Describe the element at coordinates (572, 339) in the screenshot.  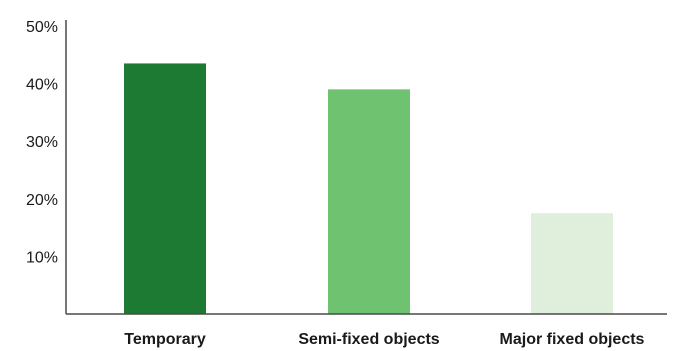
I see `x-category-label: Major fixed objects` at that location.